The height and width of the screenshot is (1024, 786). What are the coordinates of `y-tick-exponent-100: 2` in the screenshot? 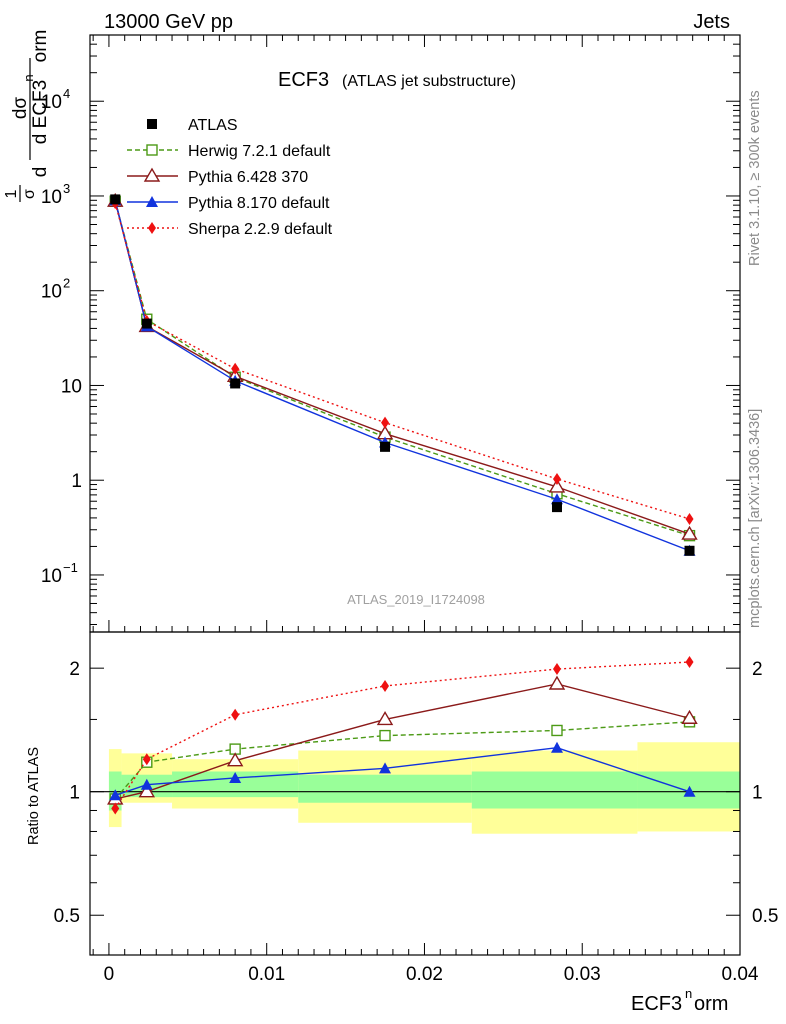 It's located at (66, 283).